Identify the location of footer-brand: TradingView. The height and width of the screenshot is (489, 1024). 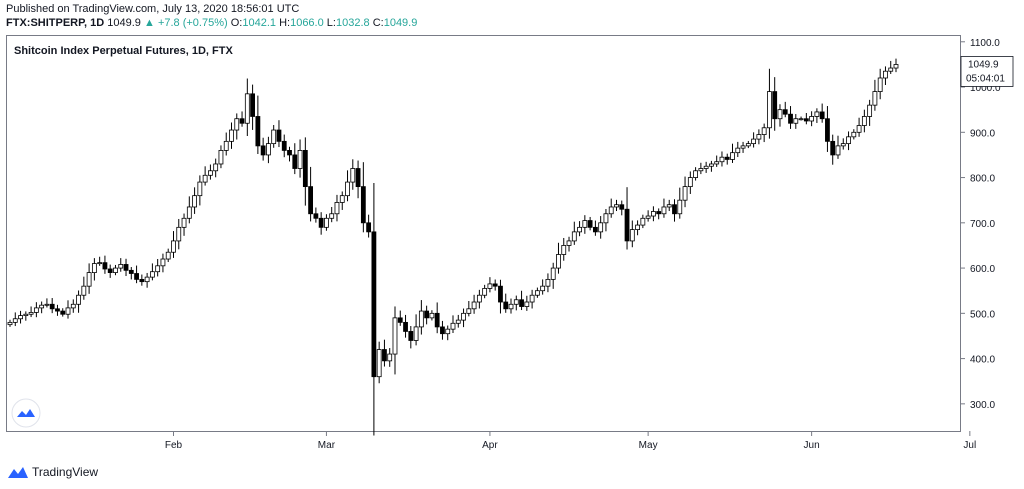
(53, 472).